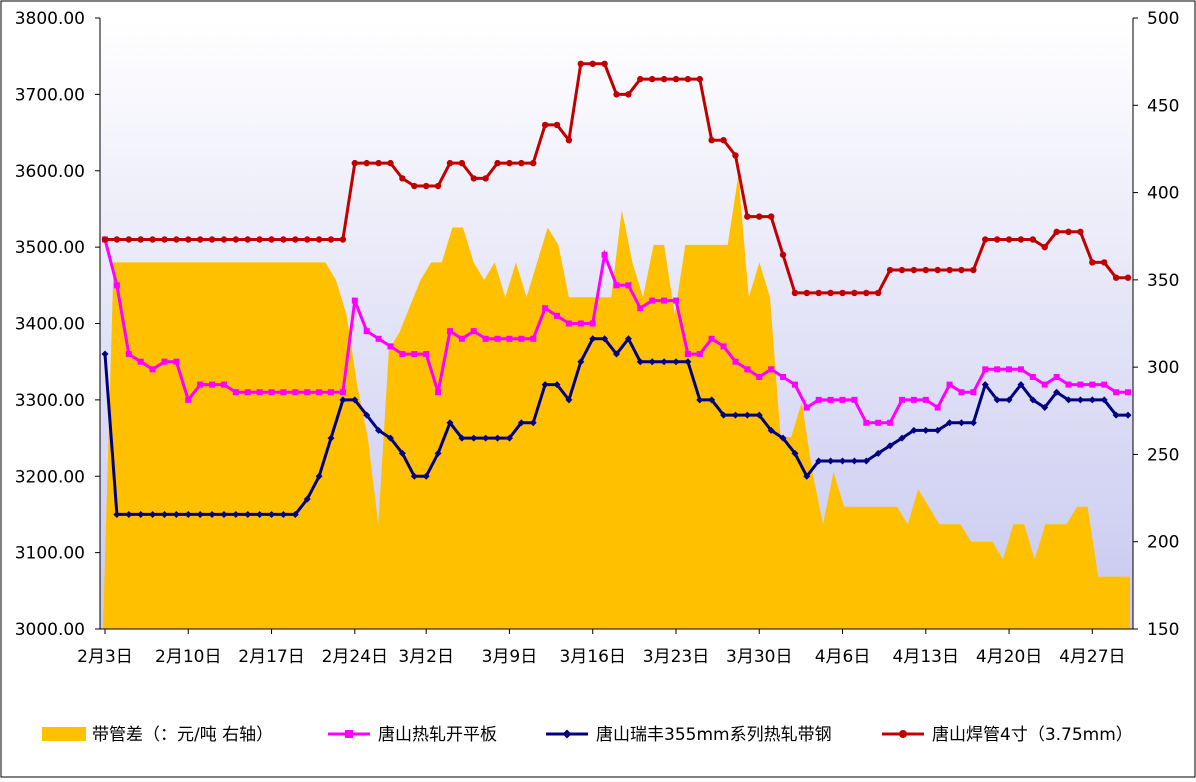  I want to click on right-tick-label-3: 300, so click(1163, 368).